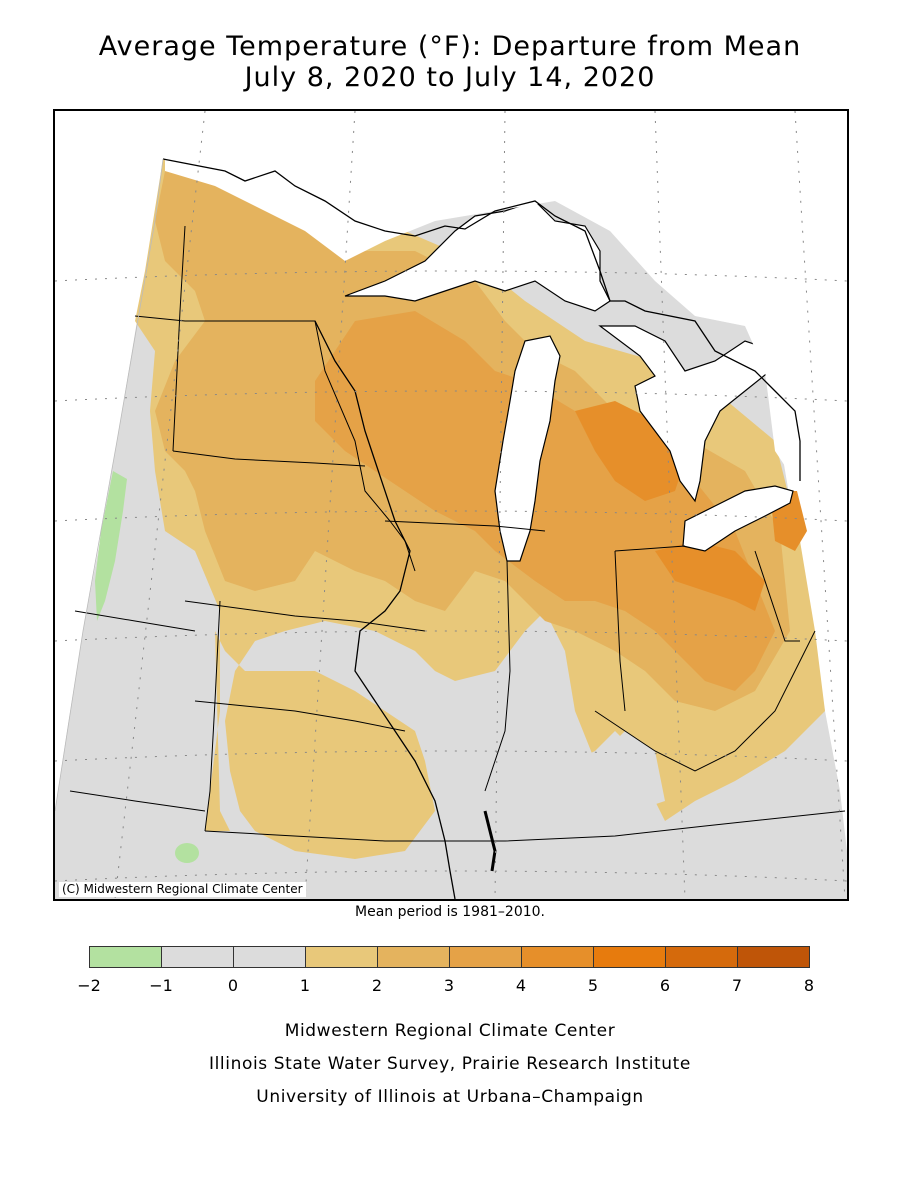  Describe the element at coordinates (161, 985) in the screenshot. I see `legend-tick-label: −1` at that location.